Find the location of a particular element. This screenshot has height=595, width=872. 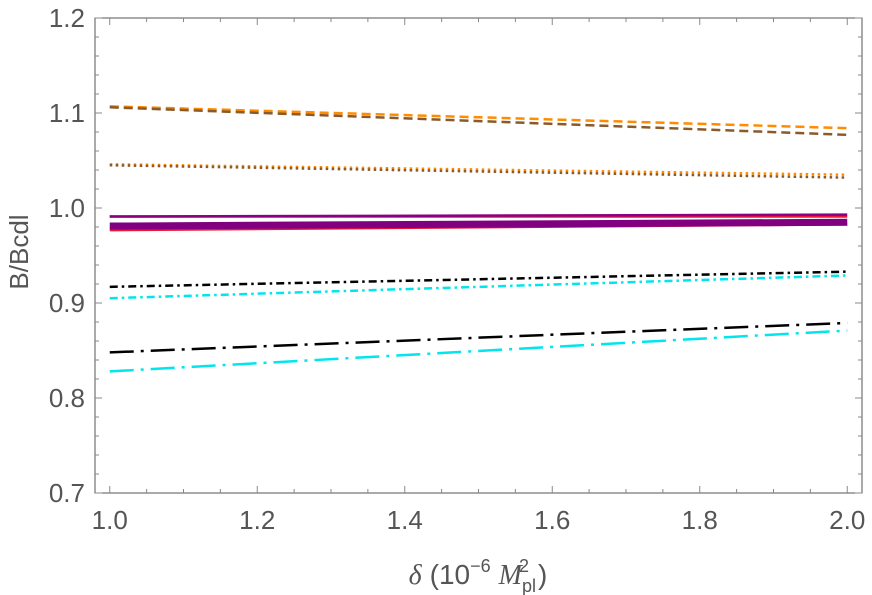

x-tick-label: 1.6 is located at coordinates (552, 520).